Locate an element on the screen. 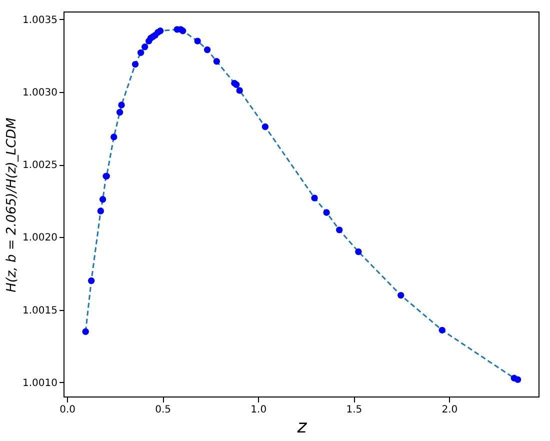 The height and width of the screenshot is (441, 550). x-tick-label: 1.0 is located at coordinates (258, 410).